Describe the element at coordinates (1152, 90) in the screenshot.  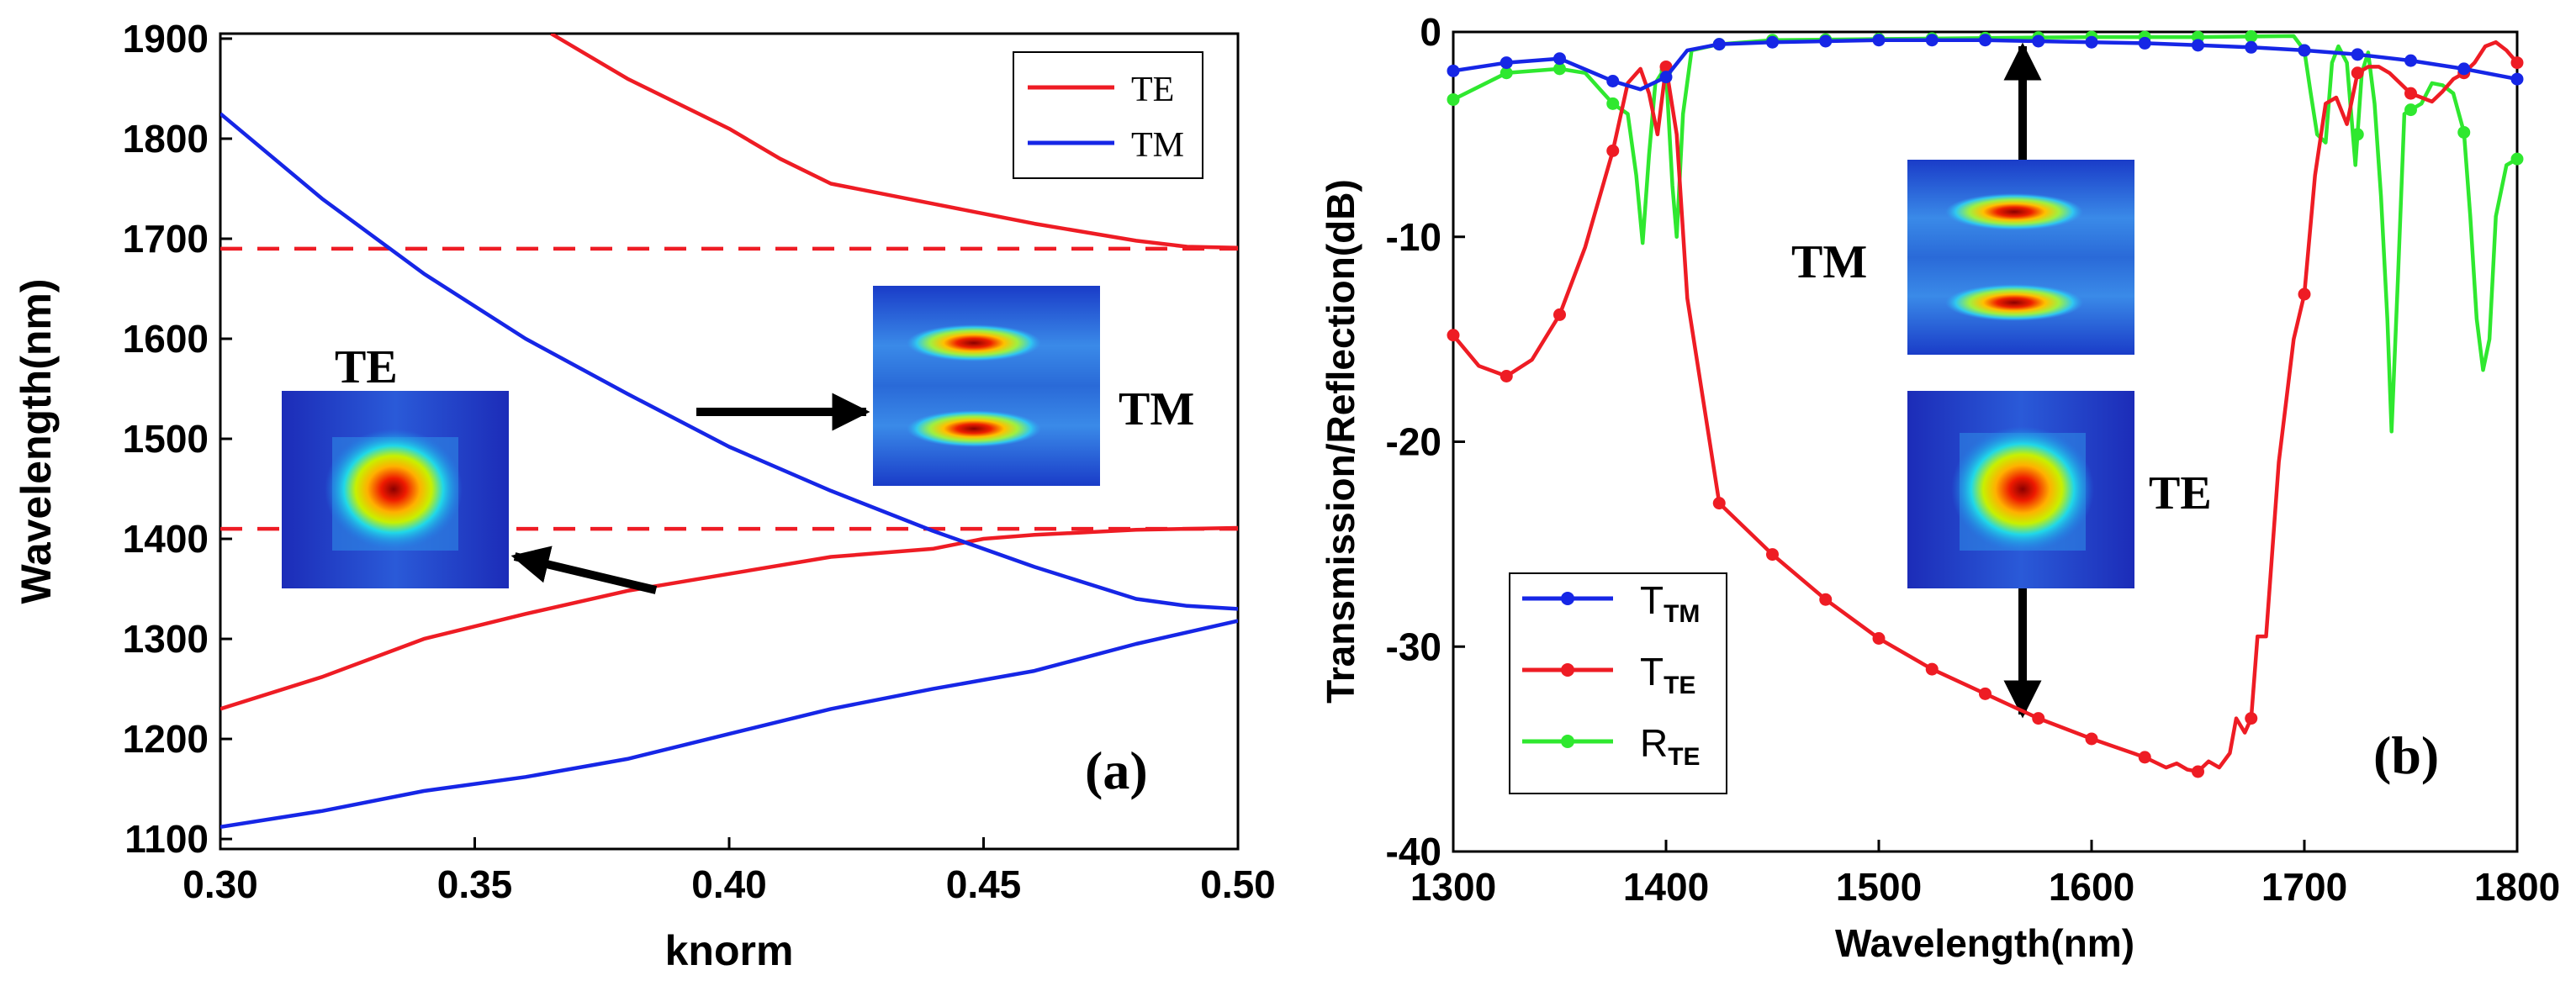
I see `legend-a-te-label: TE` at that location.